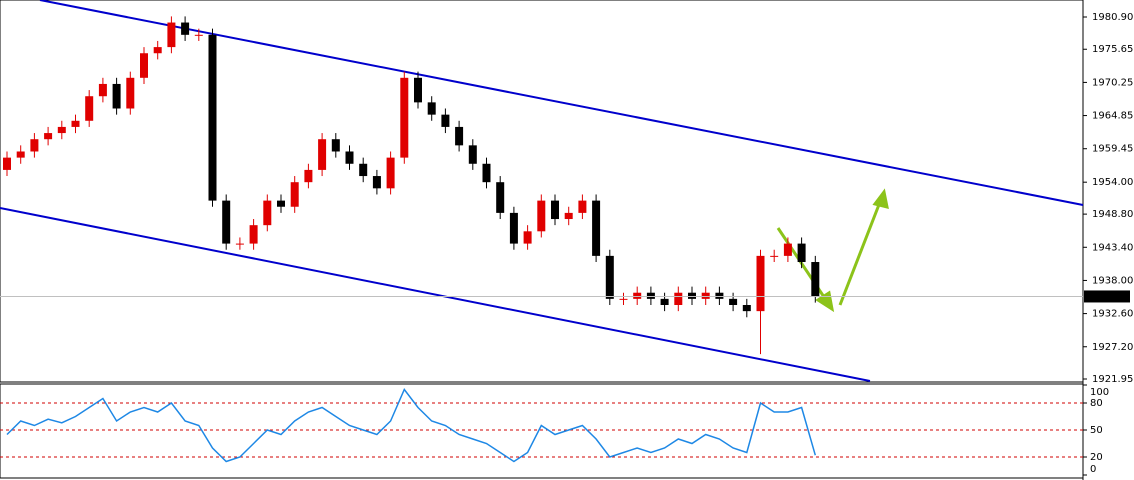 This screenshot has height=480, width=1134. What do you see at coordinates (1112, 314) in the screenshot?
I see `y-tick-label: 1932.60` at bounding box center [1112, 314].